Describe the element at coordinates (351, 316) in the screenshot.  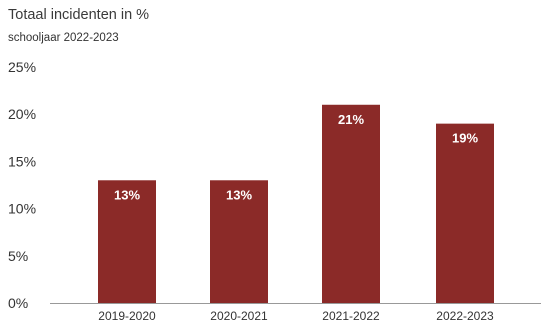
I see `x-tick-label: 2021-2022` at that location.